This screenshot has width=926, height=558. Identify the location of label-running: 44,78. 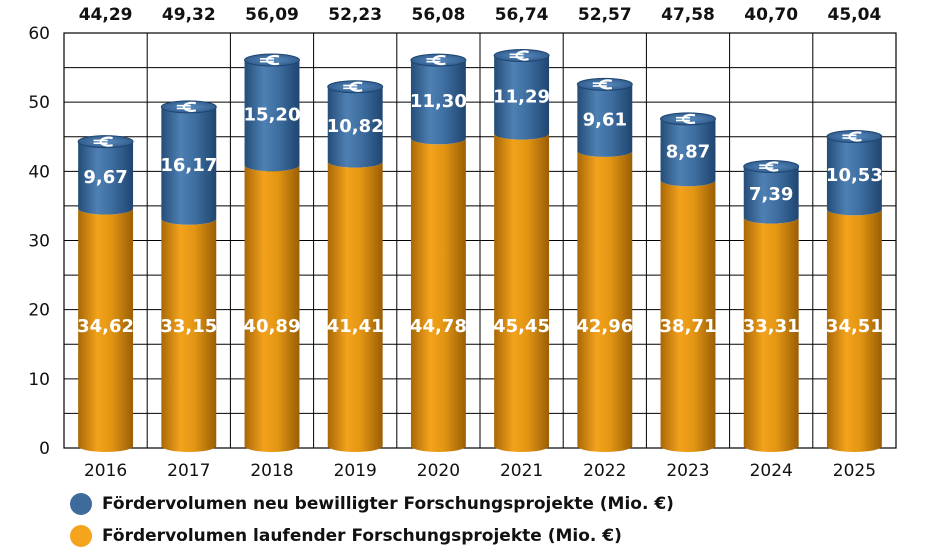
(438, 326).